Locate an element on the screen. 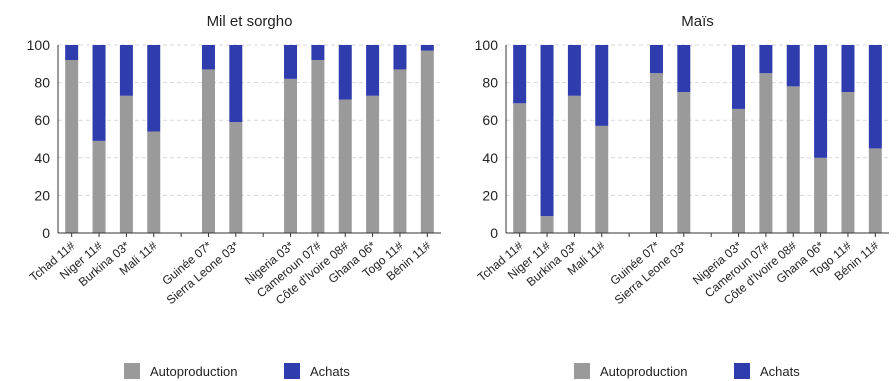  legend-1: Autoproduction Achats is located at coordinates (237, 371).